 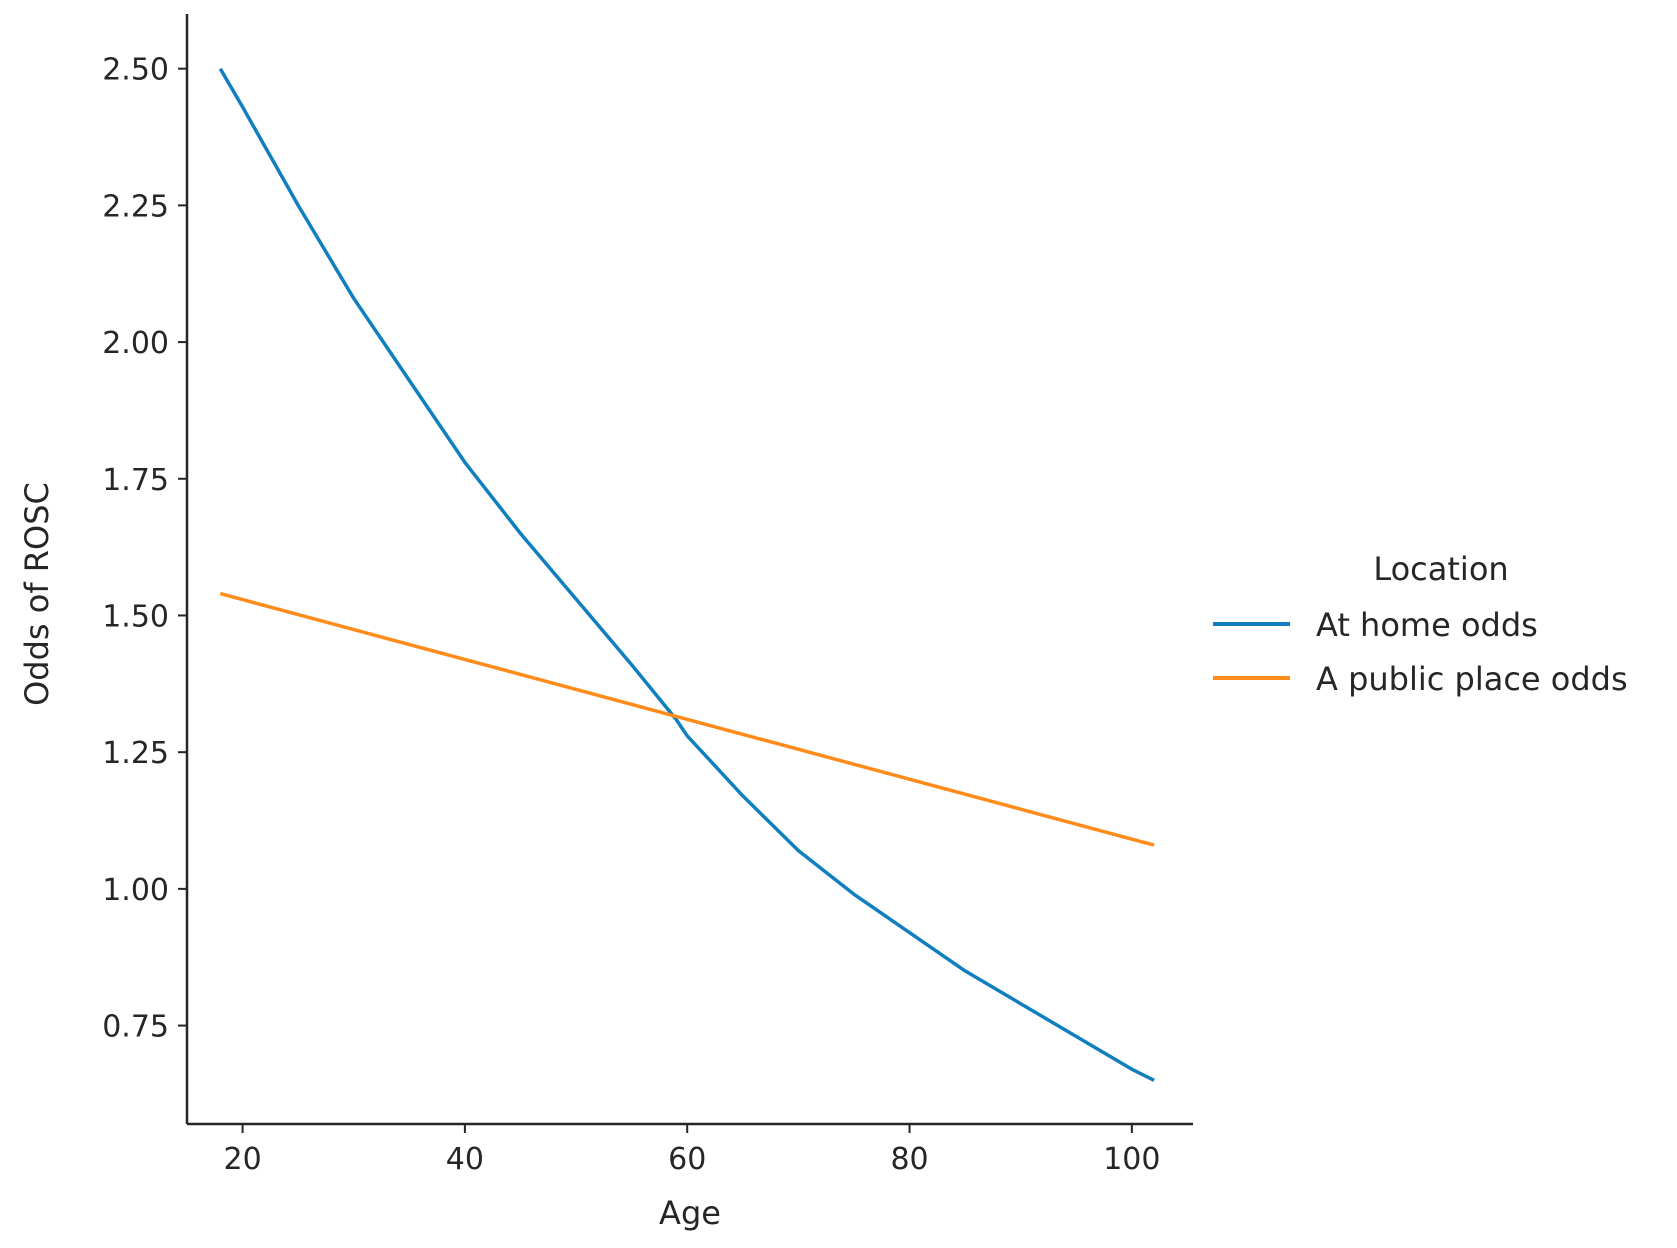 I want to click on y-tick-label: 2.50, so click(x=135, y=70).